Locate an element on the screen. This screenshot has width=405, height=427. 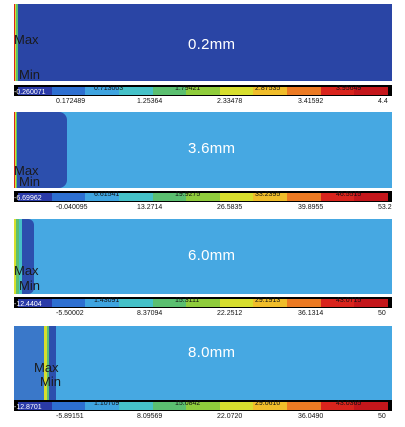
scale-tick: 8.09569 is located at coordinates (150, 416).